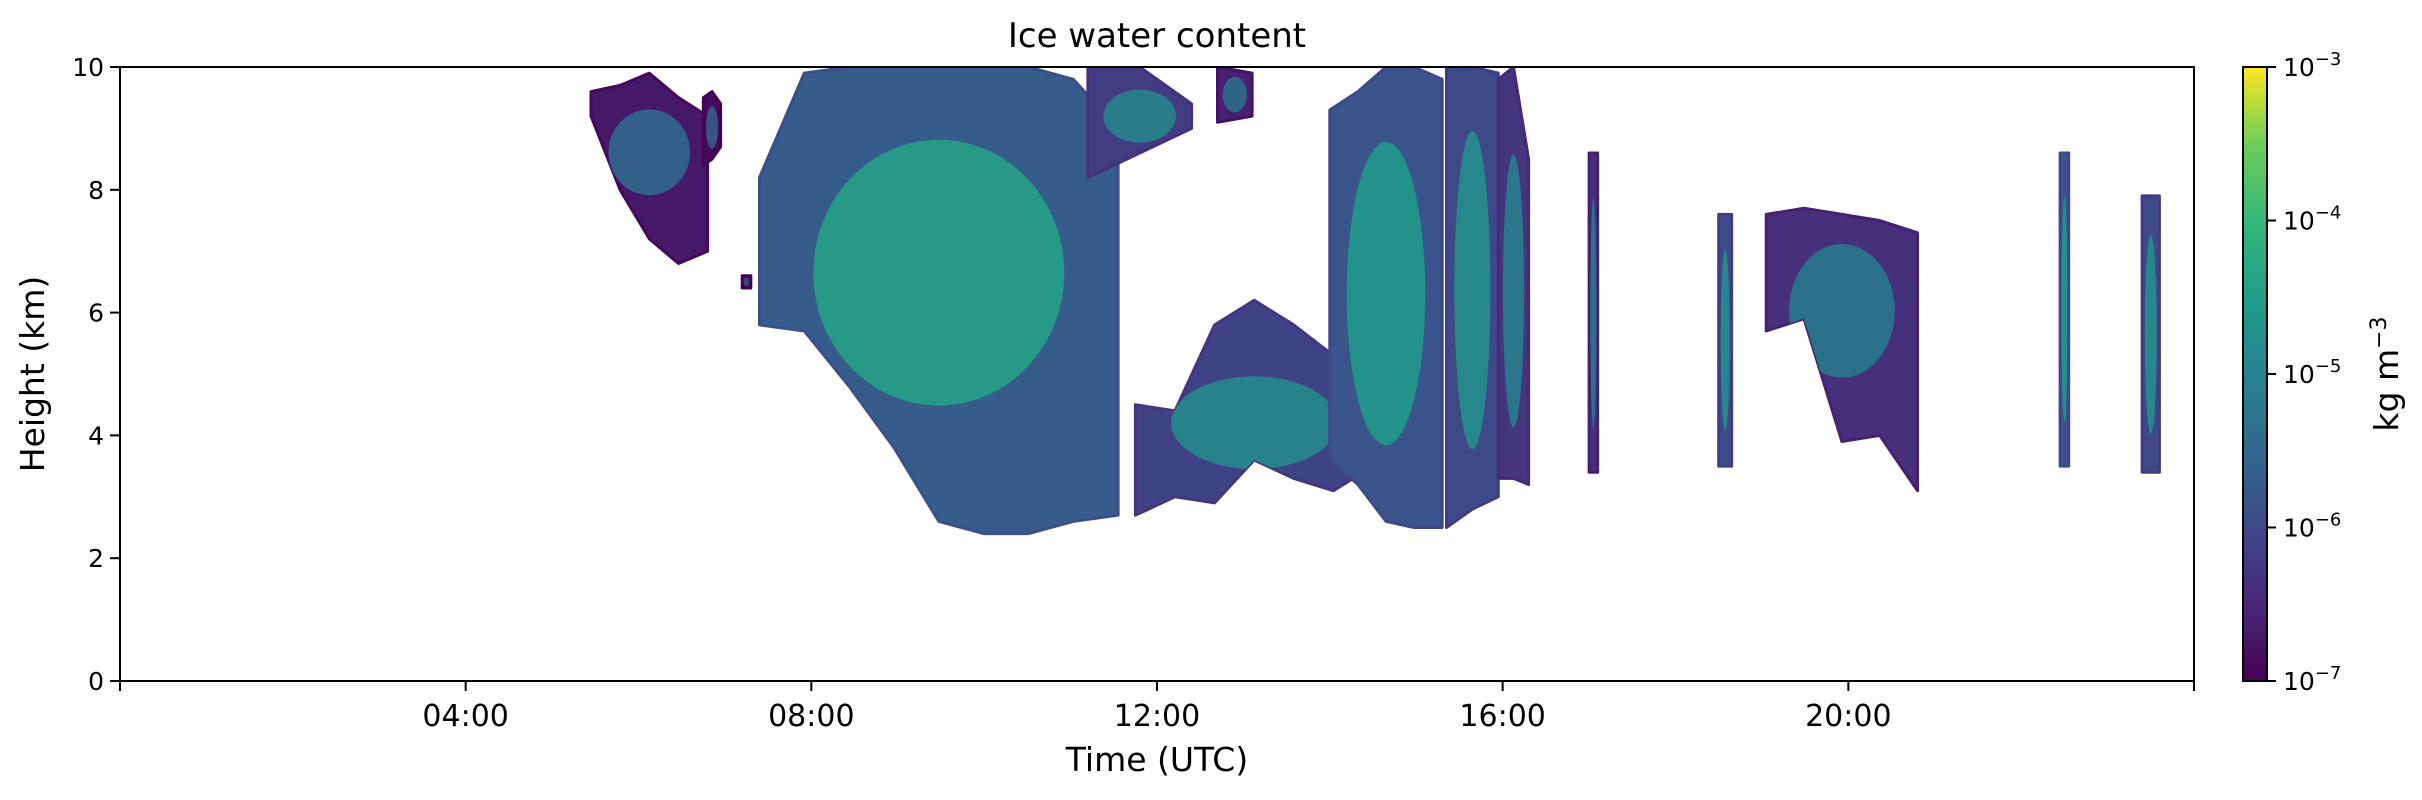 Image resolution: width=2422 pixels, height=800 pixels. What do you see at coordinates (1502, 716) in the screenshot?
I see `x-tick-label: 16:00` at bounding box center [1502, 716].